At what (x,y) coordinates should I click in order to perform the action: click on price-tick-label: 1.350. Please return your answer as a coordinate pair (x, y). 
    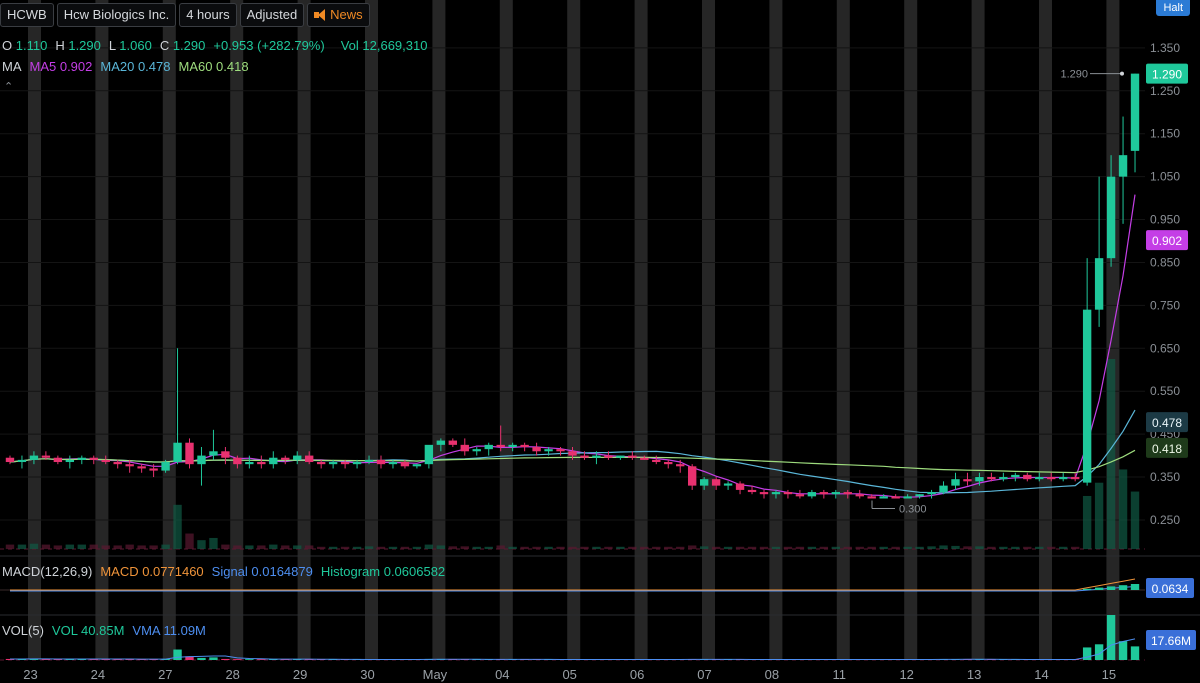
    Looking at the image, I should click on (1165, 48).